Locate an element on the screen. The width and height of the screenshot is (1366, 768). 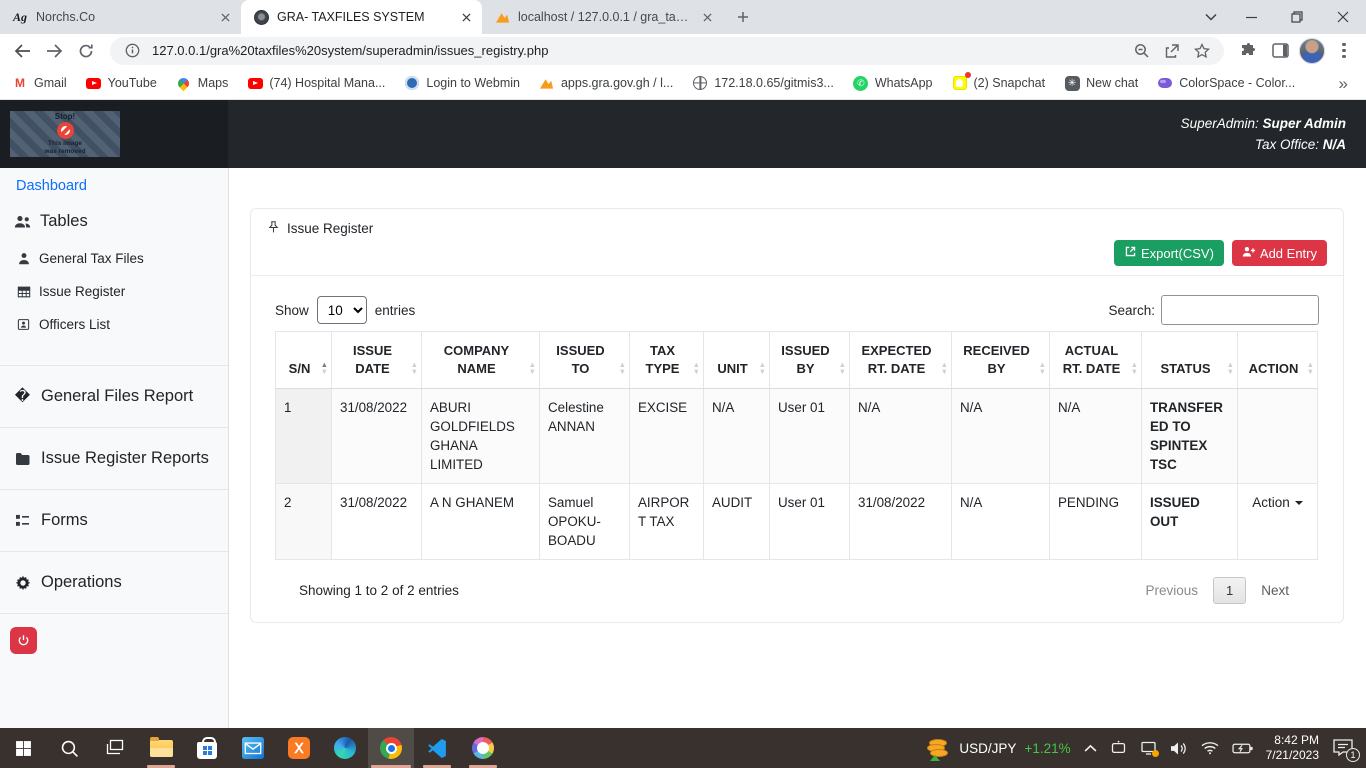
cell-sn: 2 is located at coordinates (303, 521).